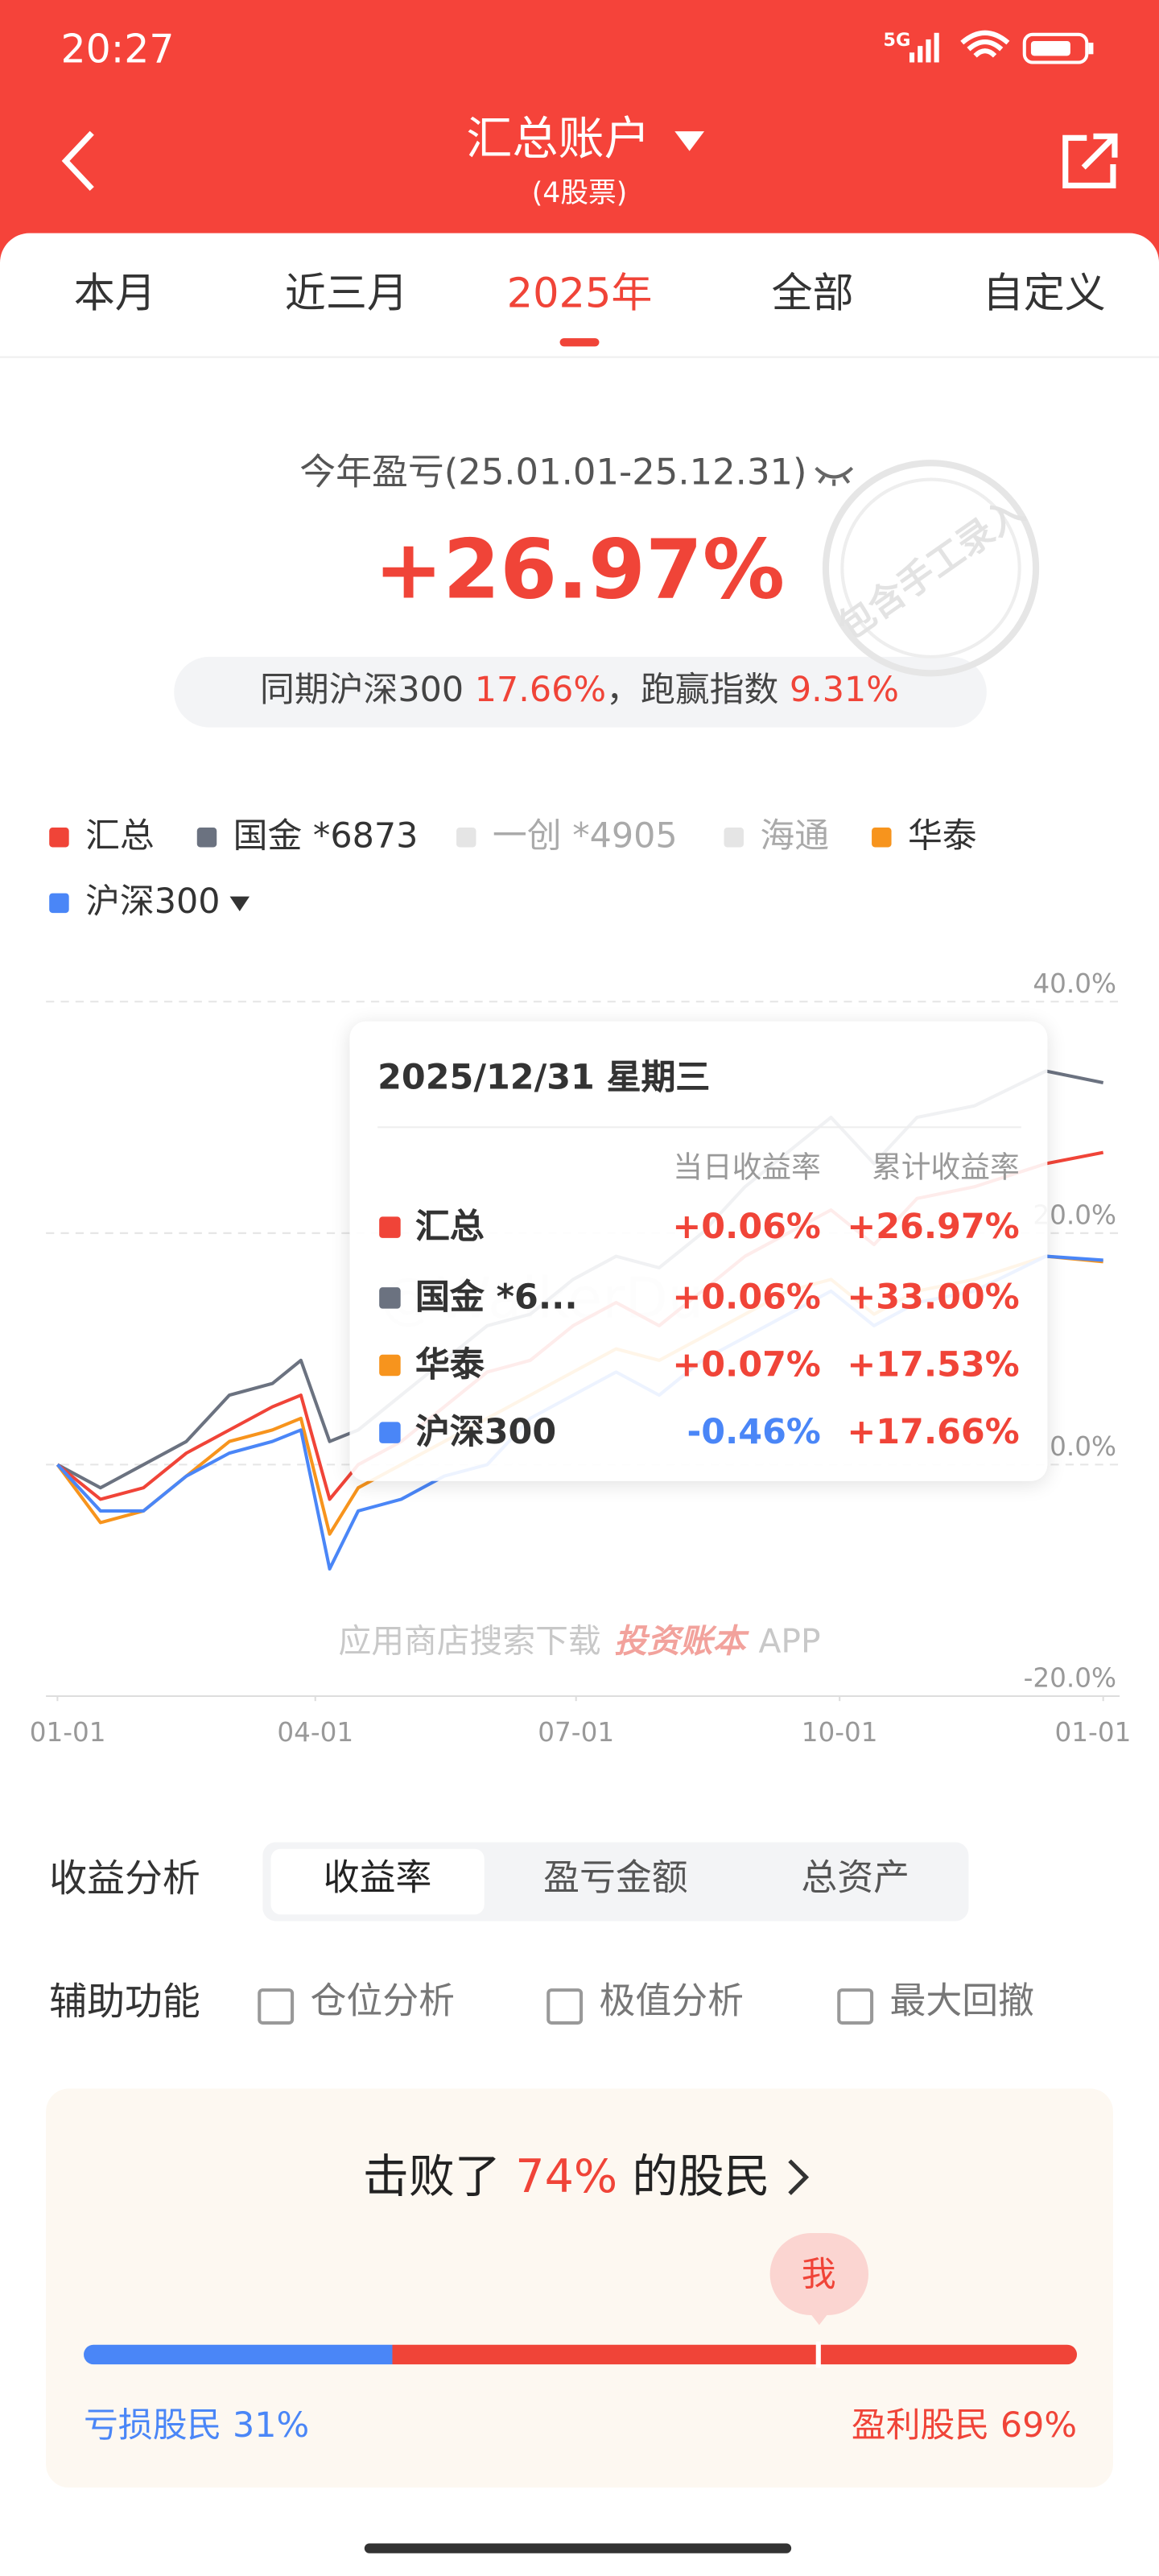 This screenshot has width=1159, height=2576. Describe the element at coordinates (747, 1168) in the screenshot. I see `tooltip-header: 当日收益率` at that location.